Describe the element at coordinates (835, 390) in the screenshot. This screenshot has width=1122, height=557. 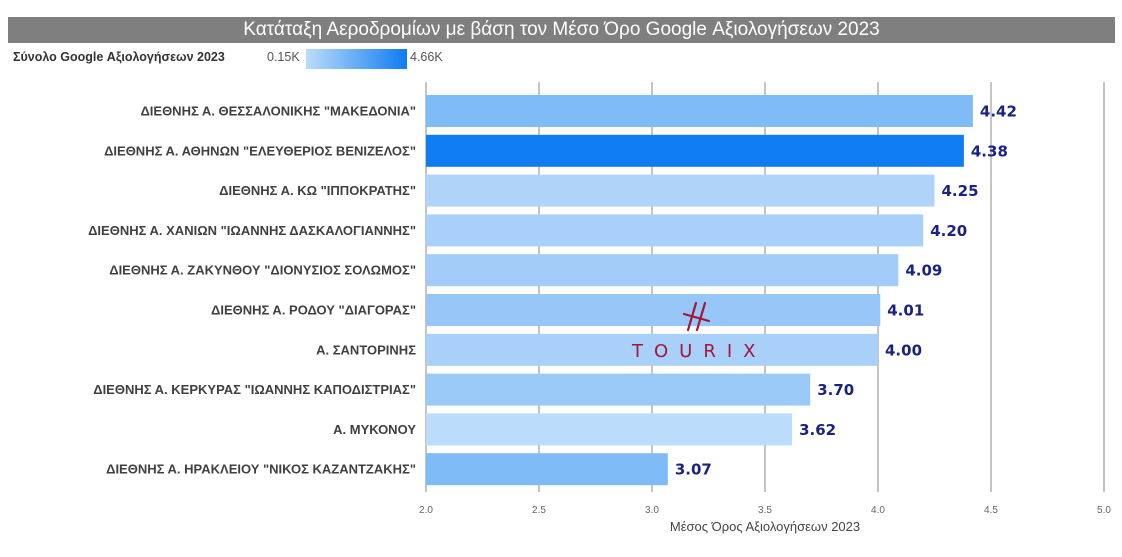
I see `value-label: 3.70` at that location.